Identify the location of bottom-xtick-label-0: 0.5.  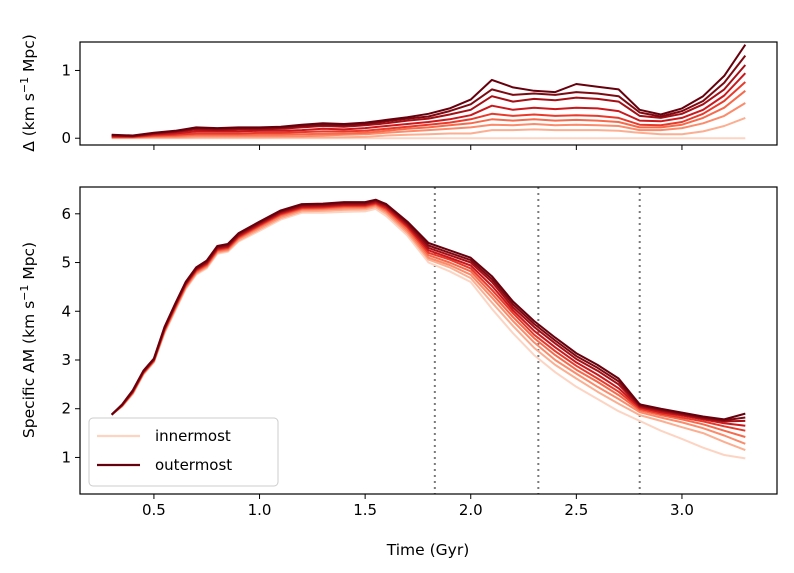
(154, 510).